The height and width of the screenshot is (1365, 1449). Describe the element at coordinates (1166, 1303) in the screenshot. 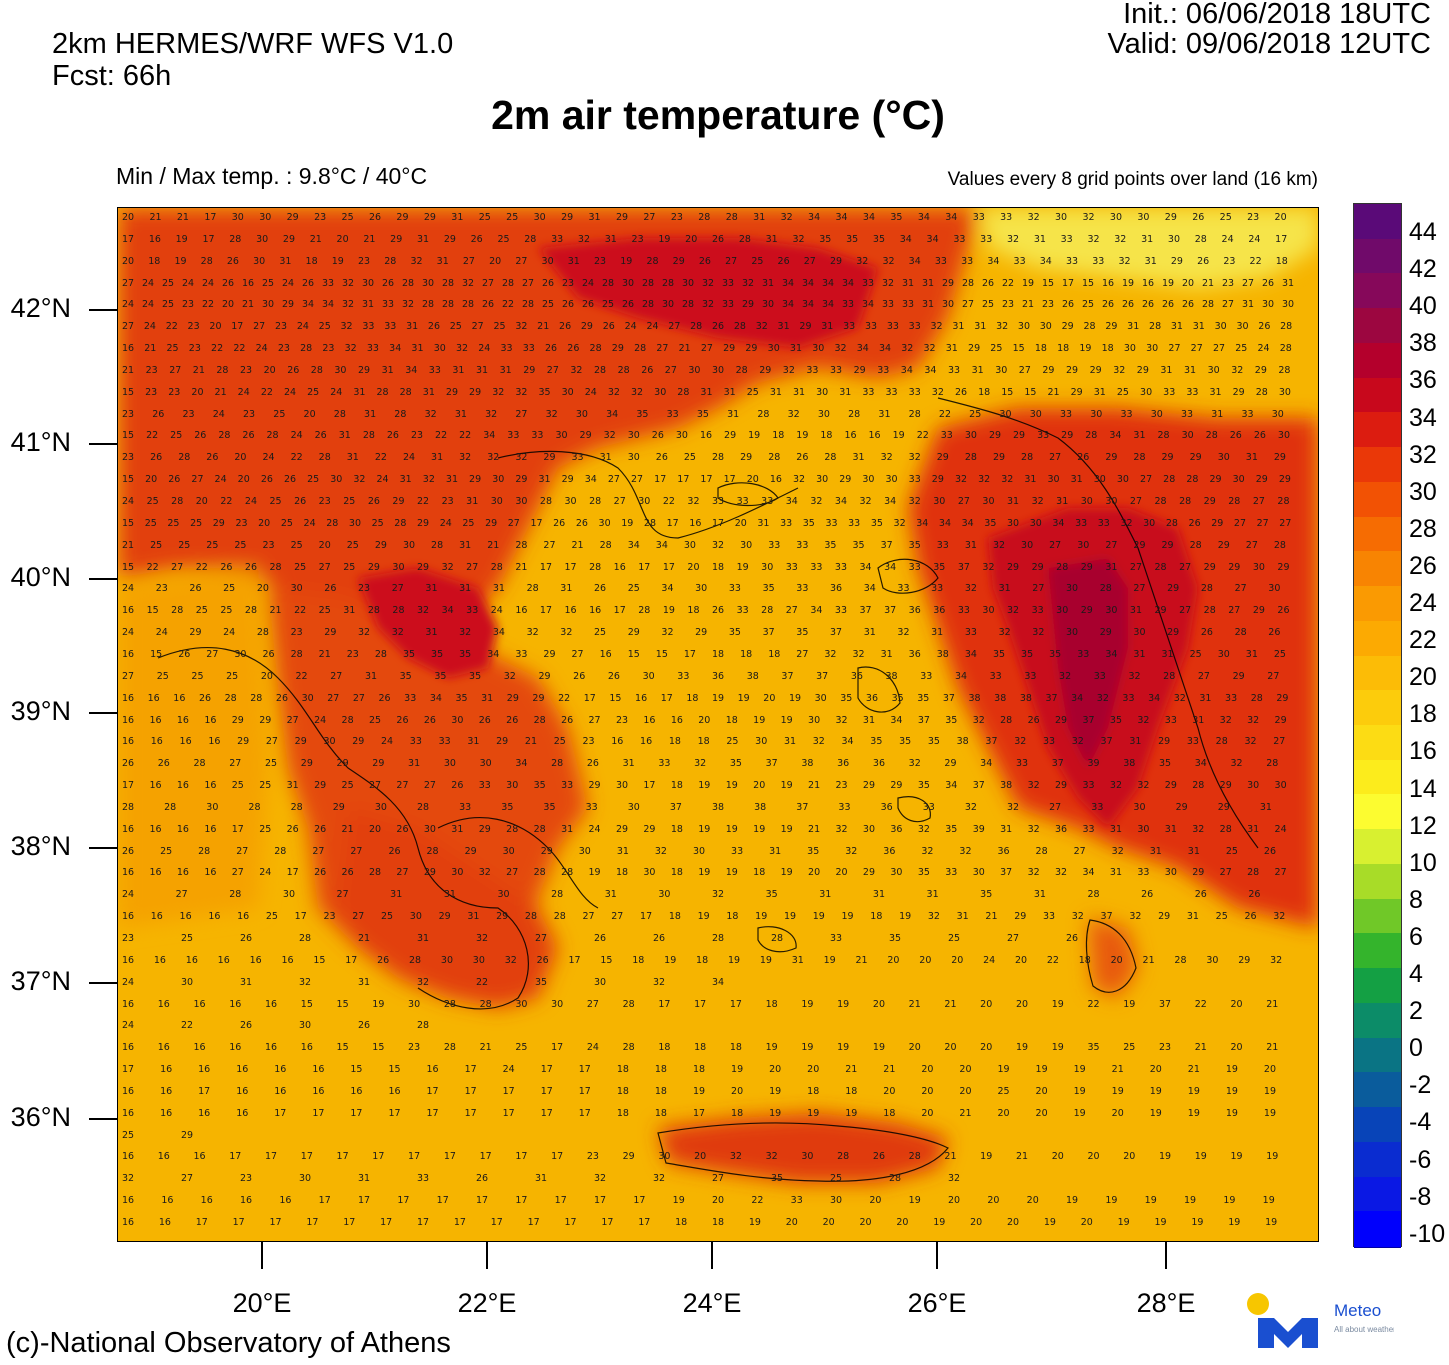

I see `longitude-label: 28°E` at that location.